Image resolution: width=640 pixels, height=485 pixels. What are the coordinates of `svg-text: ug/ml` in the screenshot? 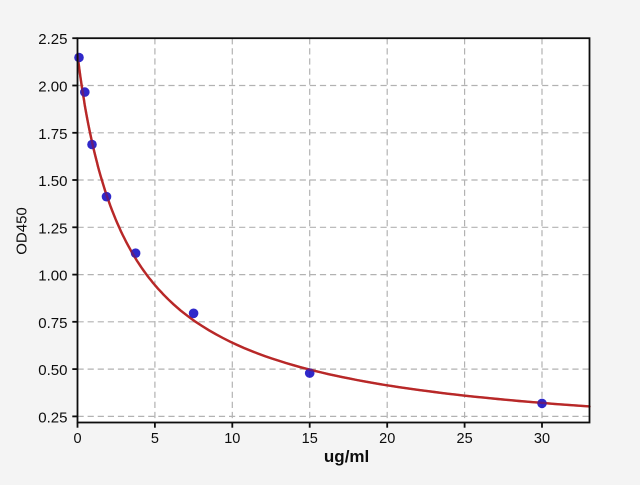 It's located at (346, 456).